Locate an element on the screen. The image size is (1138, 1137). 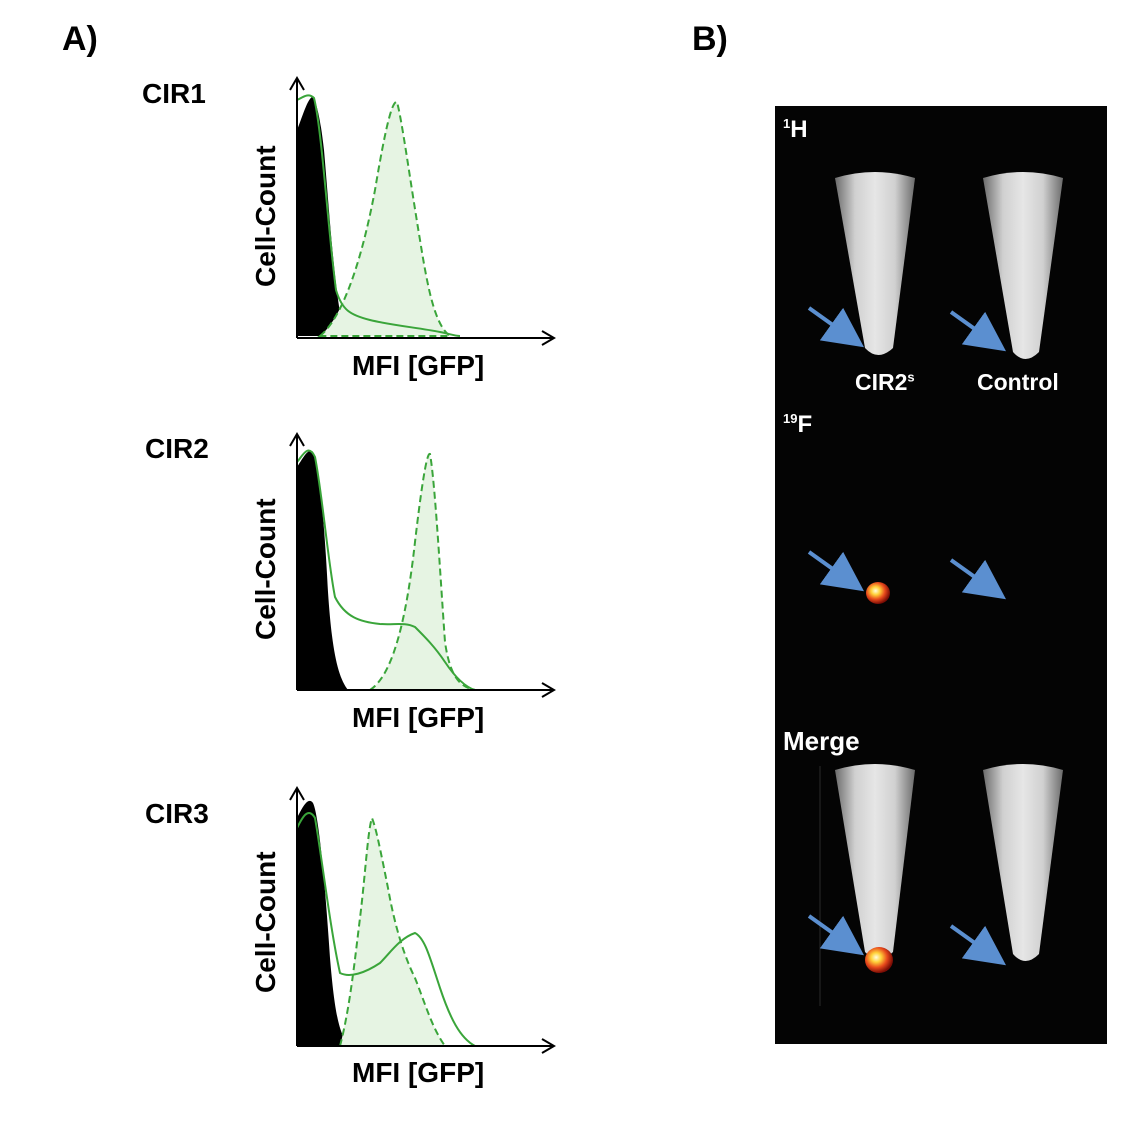
label-19f: 19F is located at coordinates (798, 424).